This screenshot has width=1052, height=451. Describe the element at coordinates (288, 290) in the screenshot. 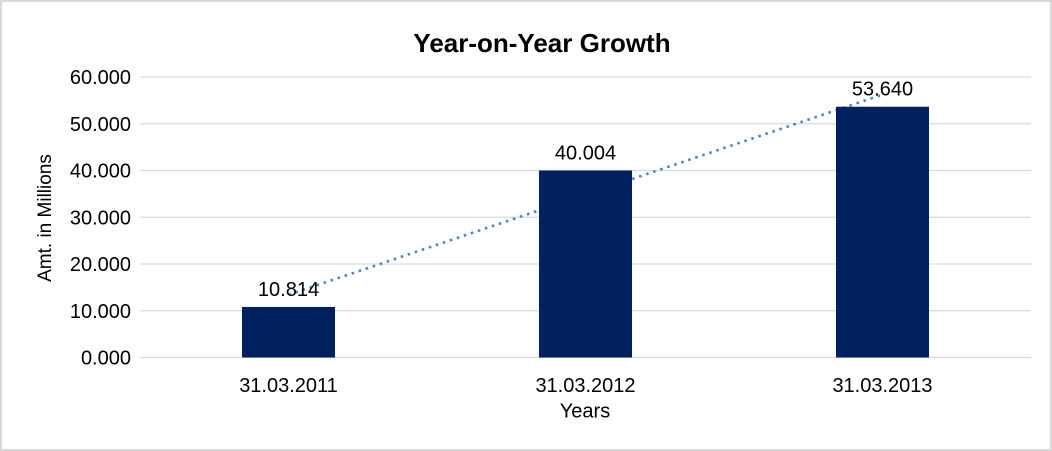

I see `bar-value-label: 10.814` at that location.